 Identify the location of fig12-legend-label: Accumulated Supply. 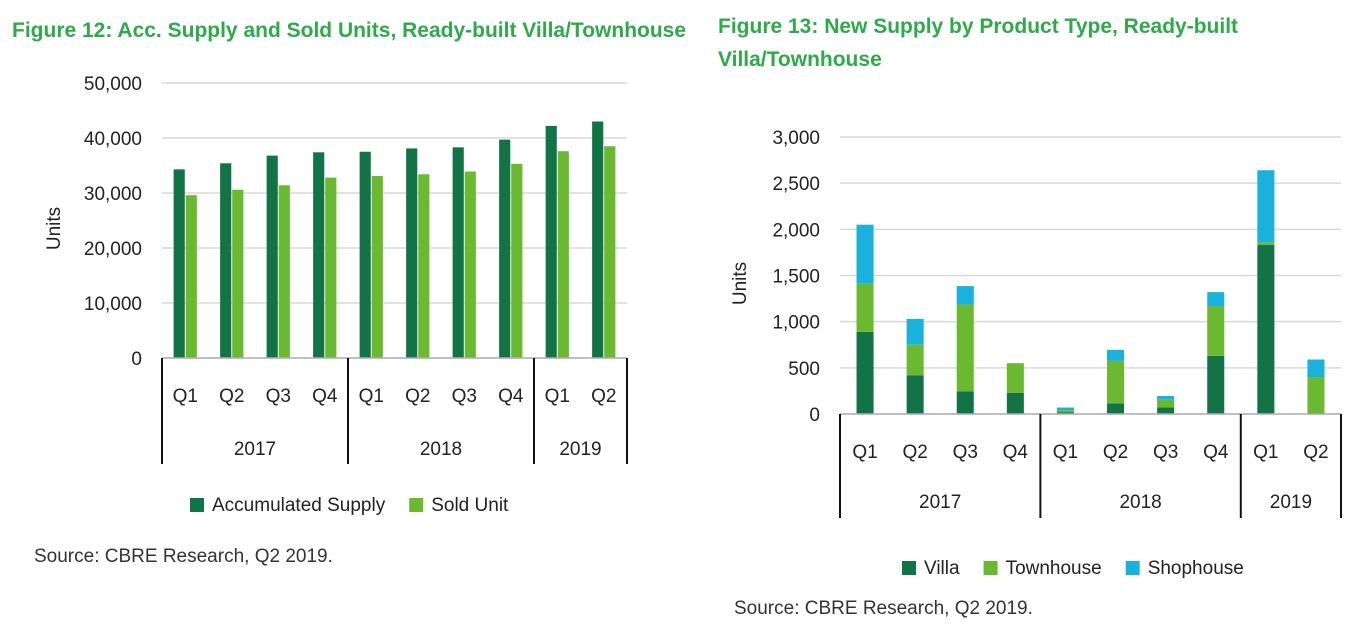
(299, 505).